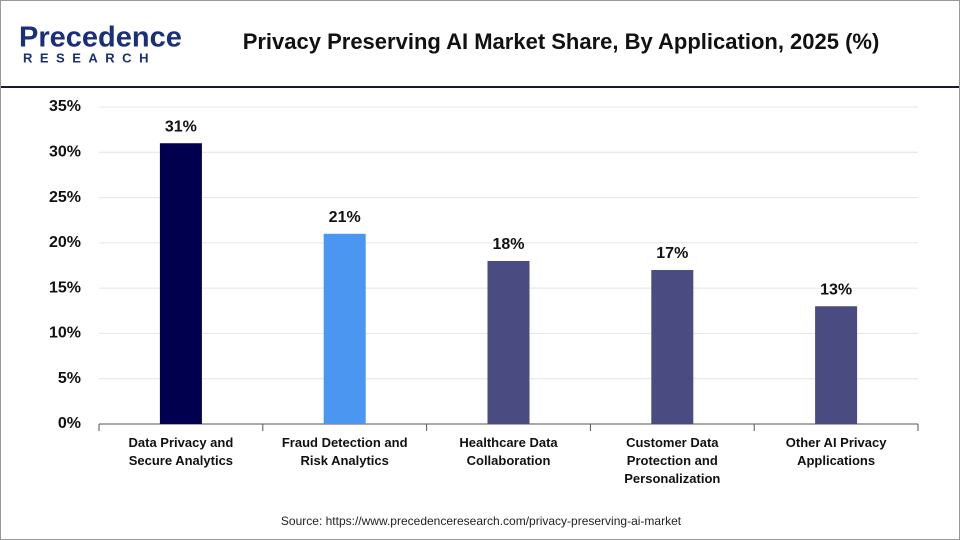 The image size is (960, 540). What do you see at coordinates (65, 333) in the screenshot?
I see `y-tick-label: 10%` at bounding box center [65, 333].